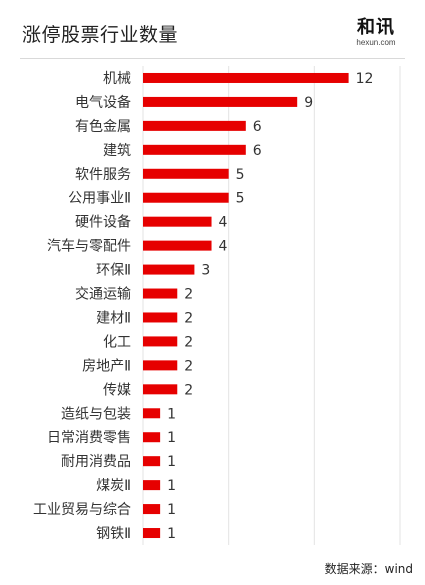 The width and height of the screenshot is (425, 585). I want to click on value-label: 12, so click(365, 79).